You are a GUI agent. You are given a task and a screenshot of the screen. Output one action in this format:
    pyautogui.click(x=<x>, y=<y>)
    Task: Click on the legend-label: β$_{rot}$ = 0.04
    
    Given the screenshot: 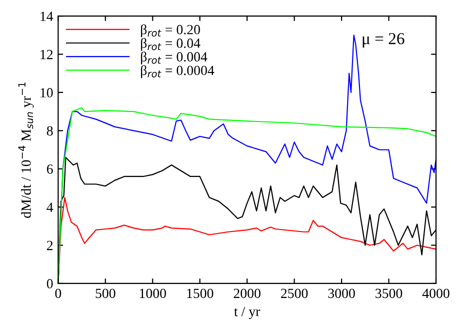 What is the action you would take?
    pyautogui.click(x=170, y=44)
    